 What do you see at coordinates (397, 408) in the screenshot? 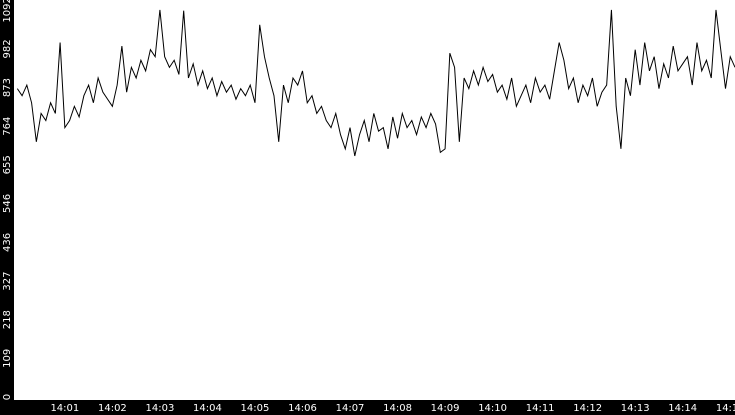
I see `x-tick-label: 14:08` at bounding box center [397, 408].